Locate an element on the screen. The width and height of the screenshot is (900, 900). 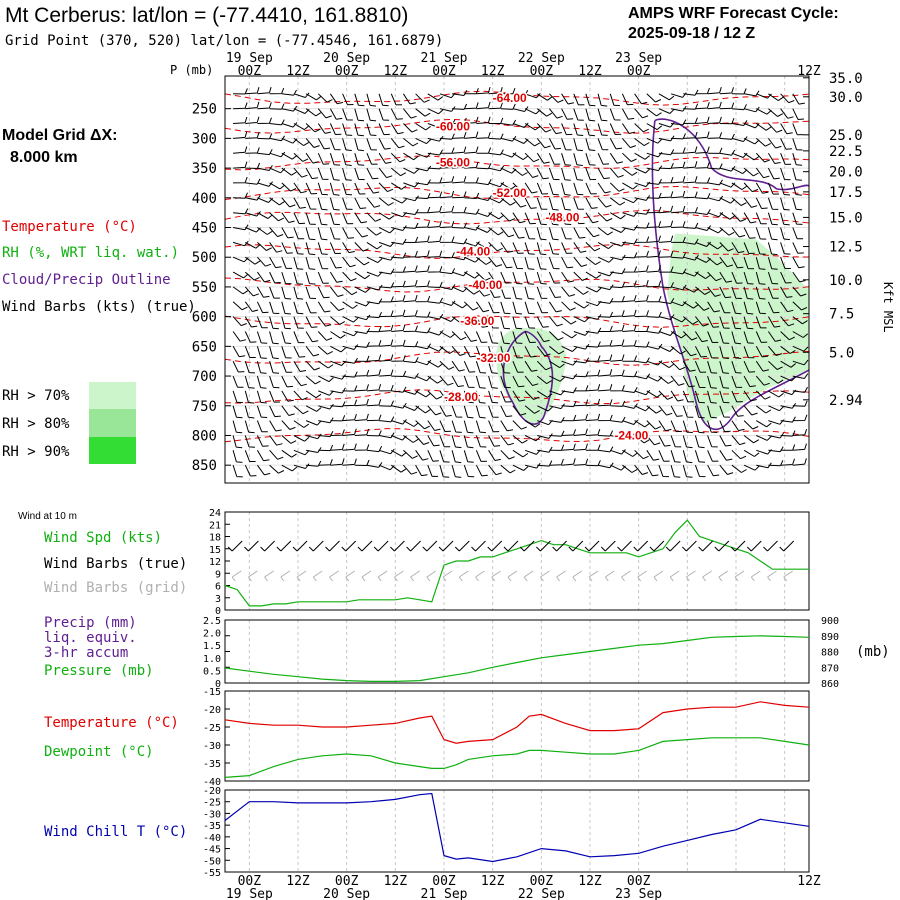
wind-barbs-grid-label: Wind Barbs (grid) is located at coordinates (115, 588).